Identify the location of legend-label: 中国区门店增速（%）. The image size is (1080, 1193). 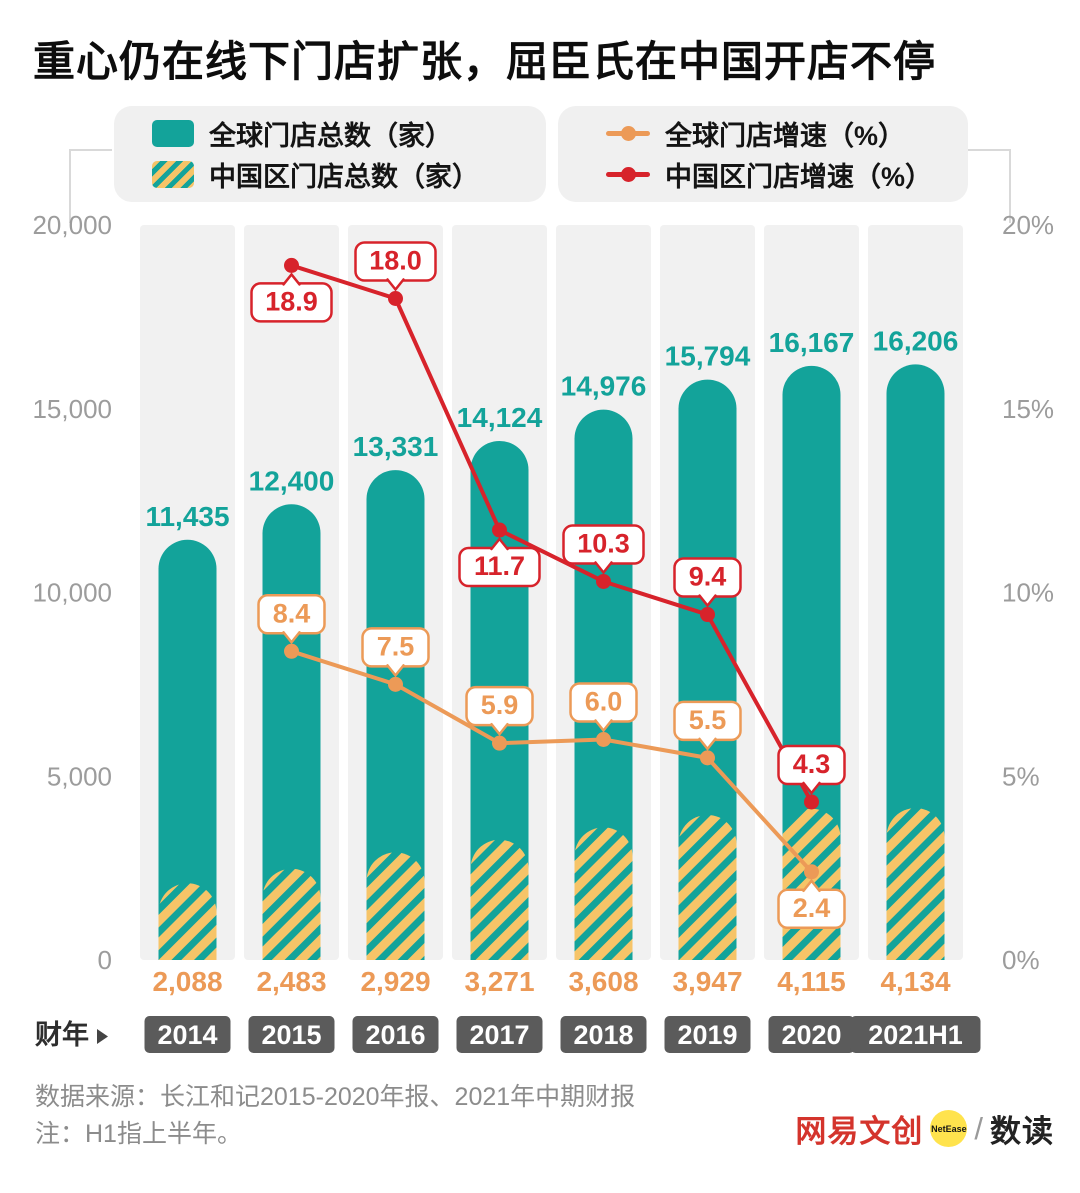
(799, 177).